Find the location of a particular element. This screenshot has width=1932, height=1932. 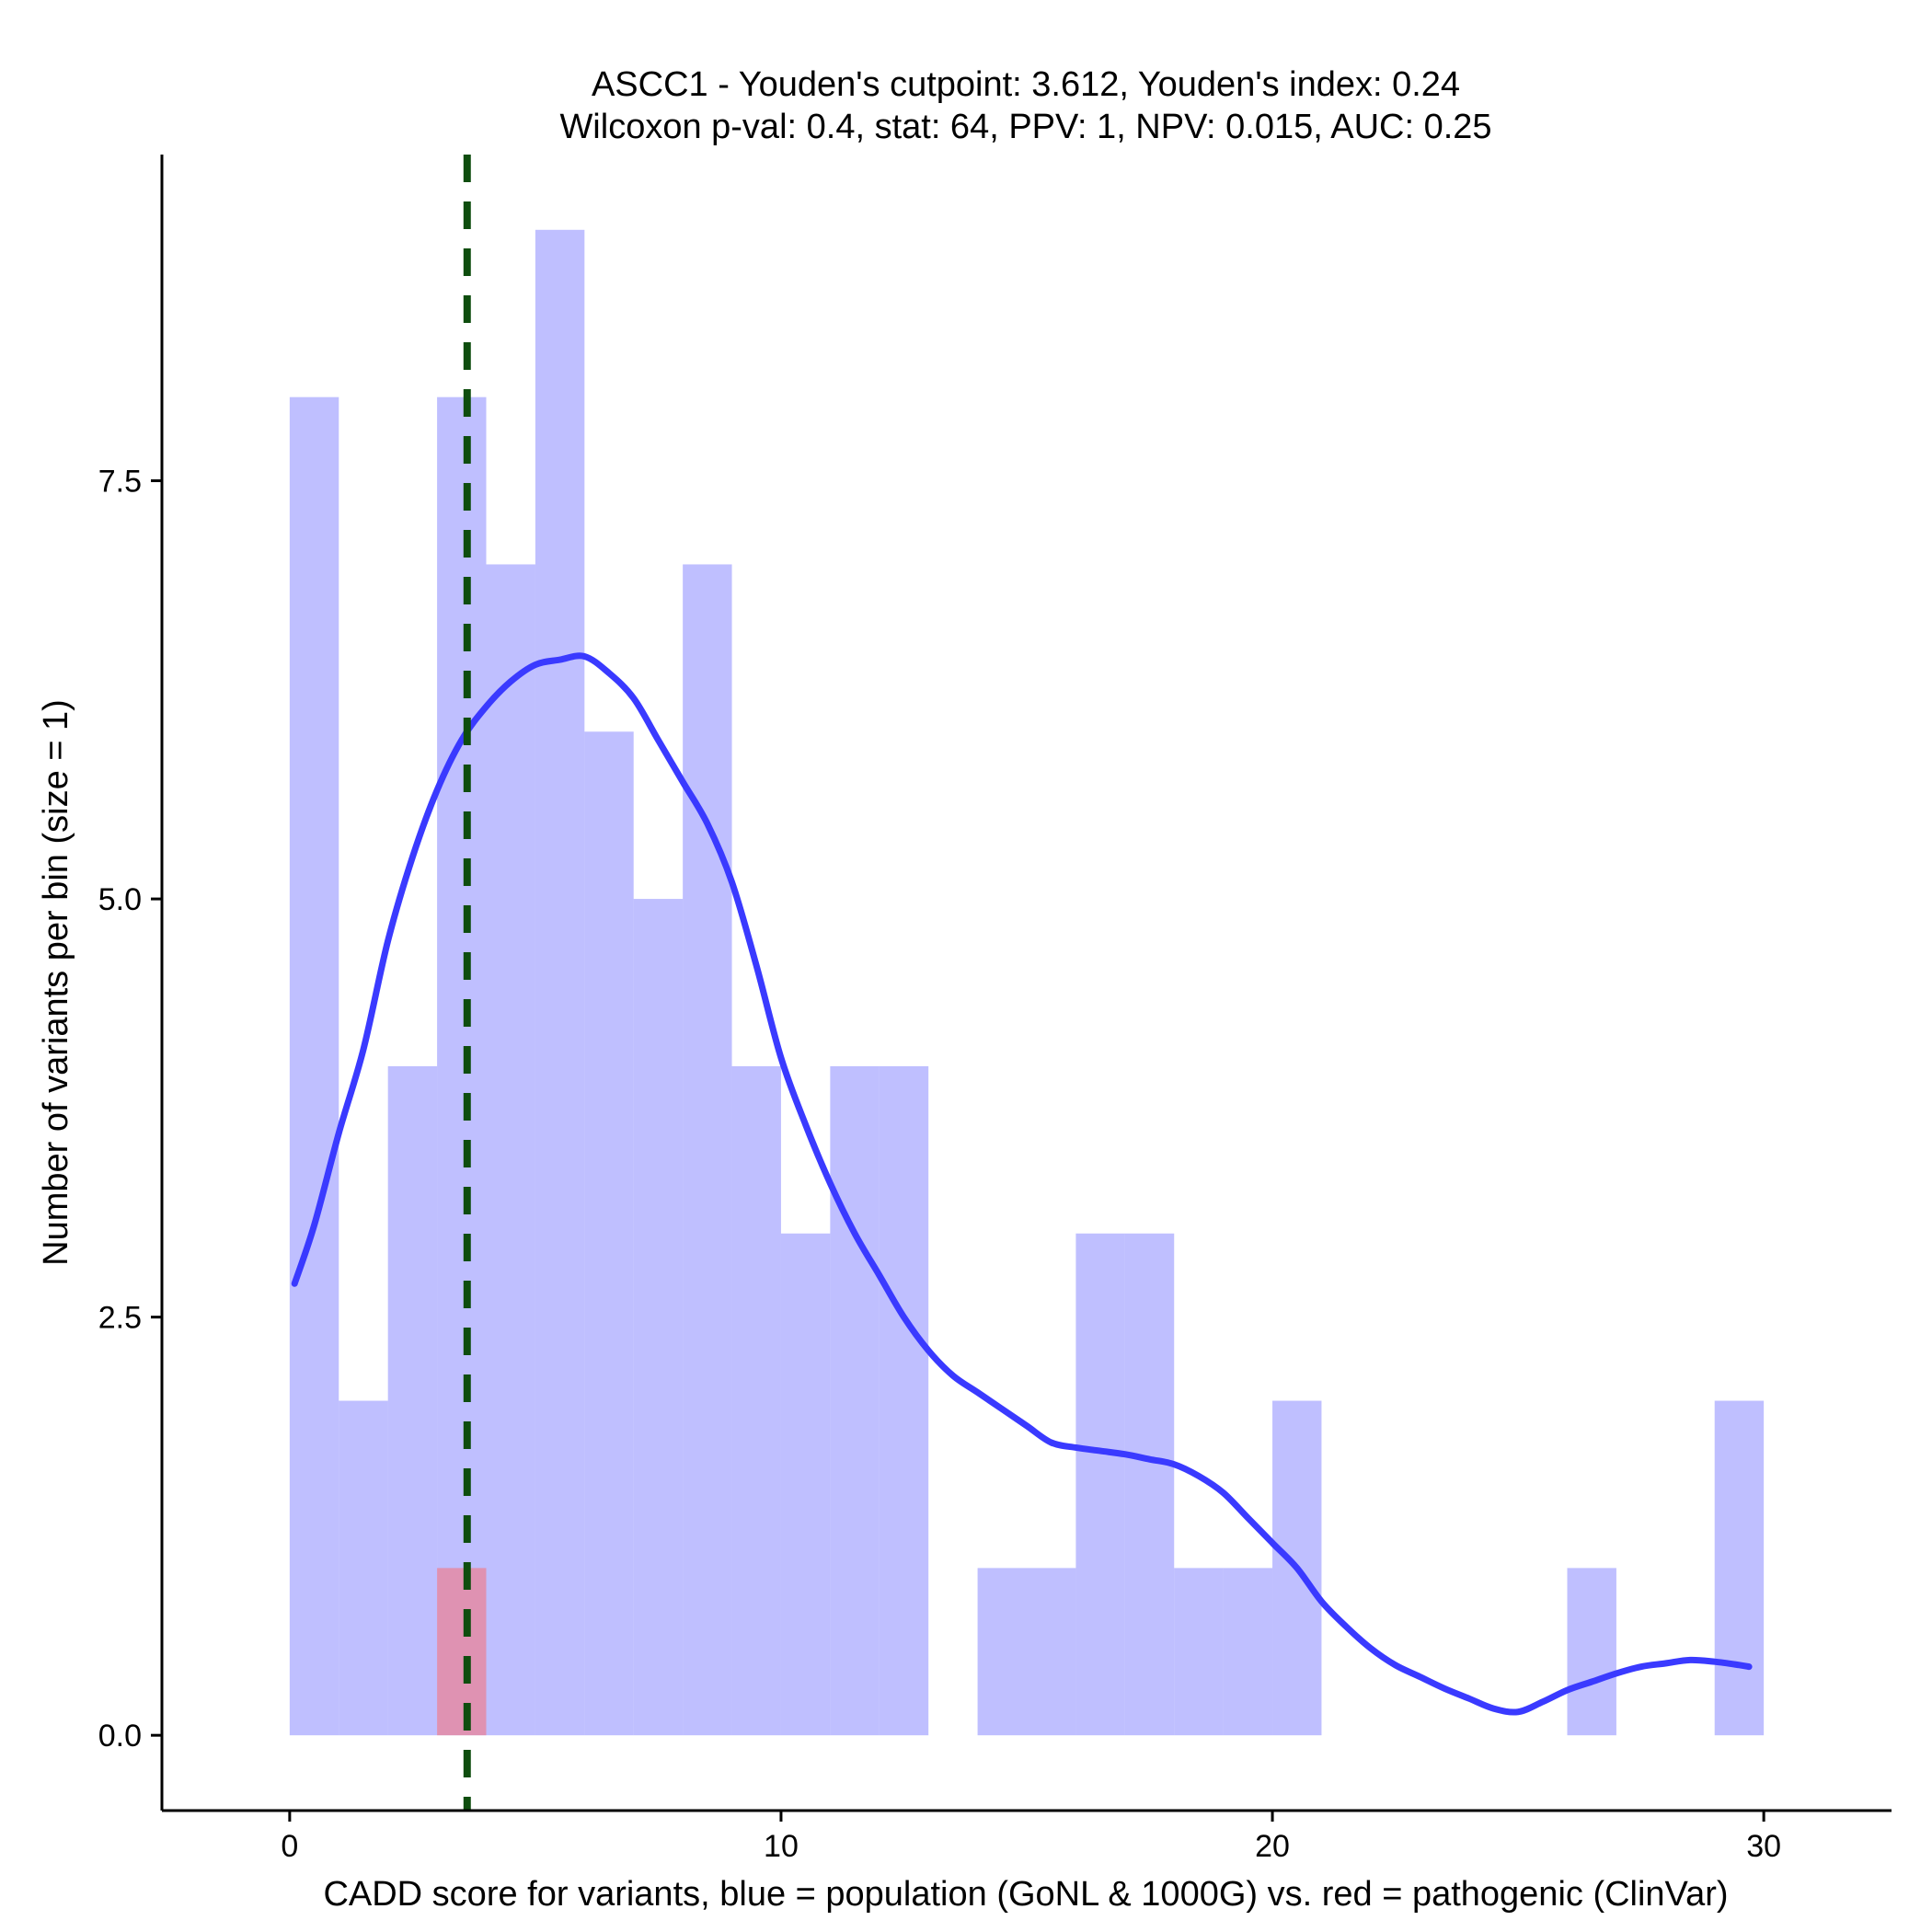

y-tick-label-2: 5.0 is located at coordinates (120, 899).